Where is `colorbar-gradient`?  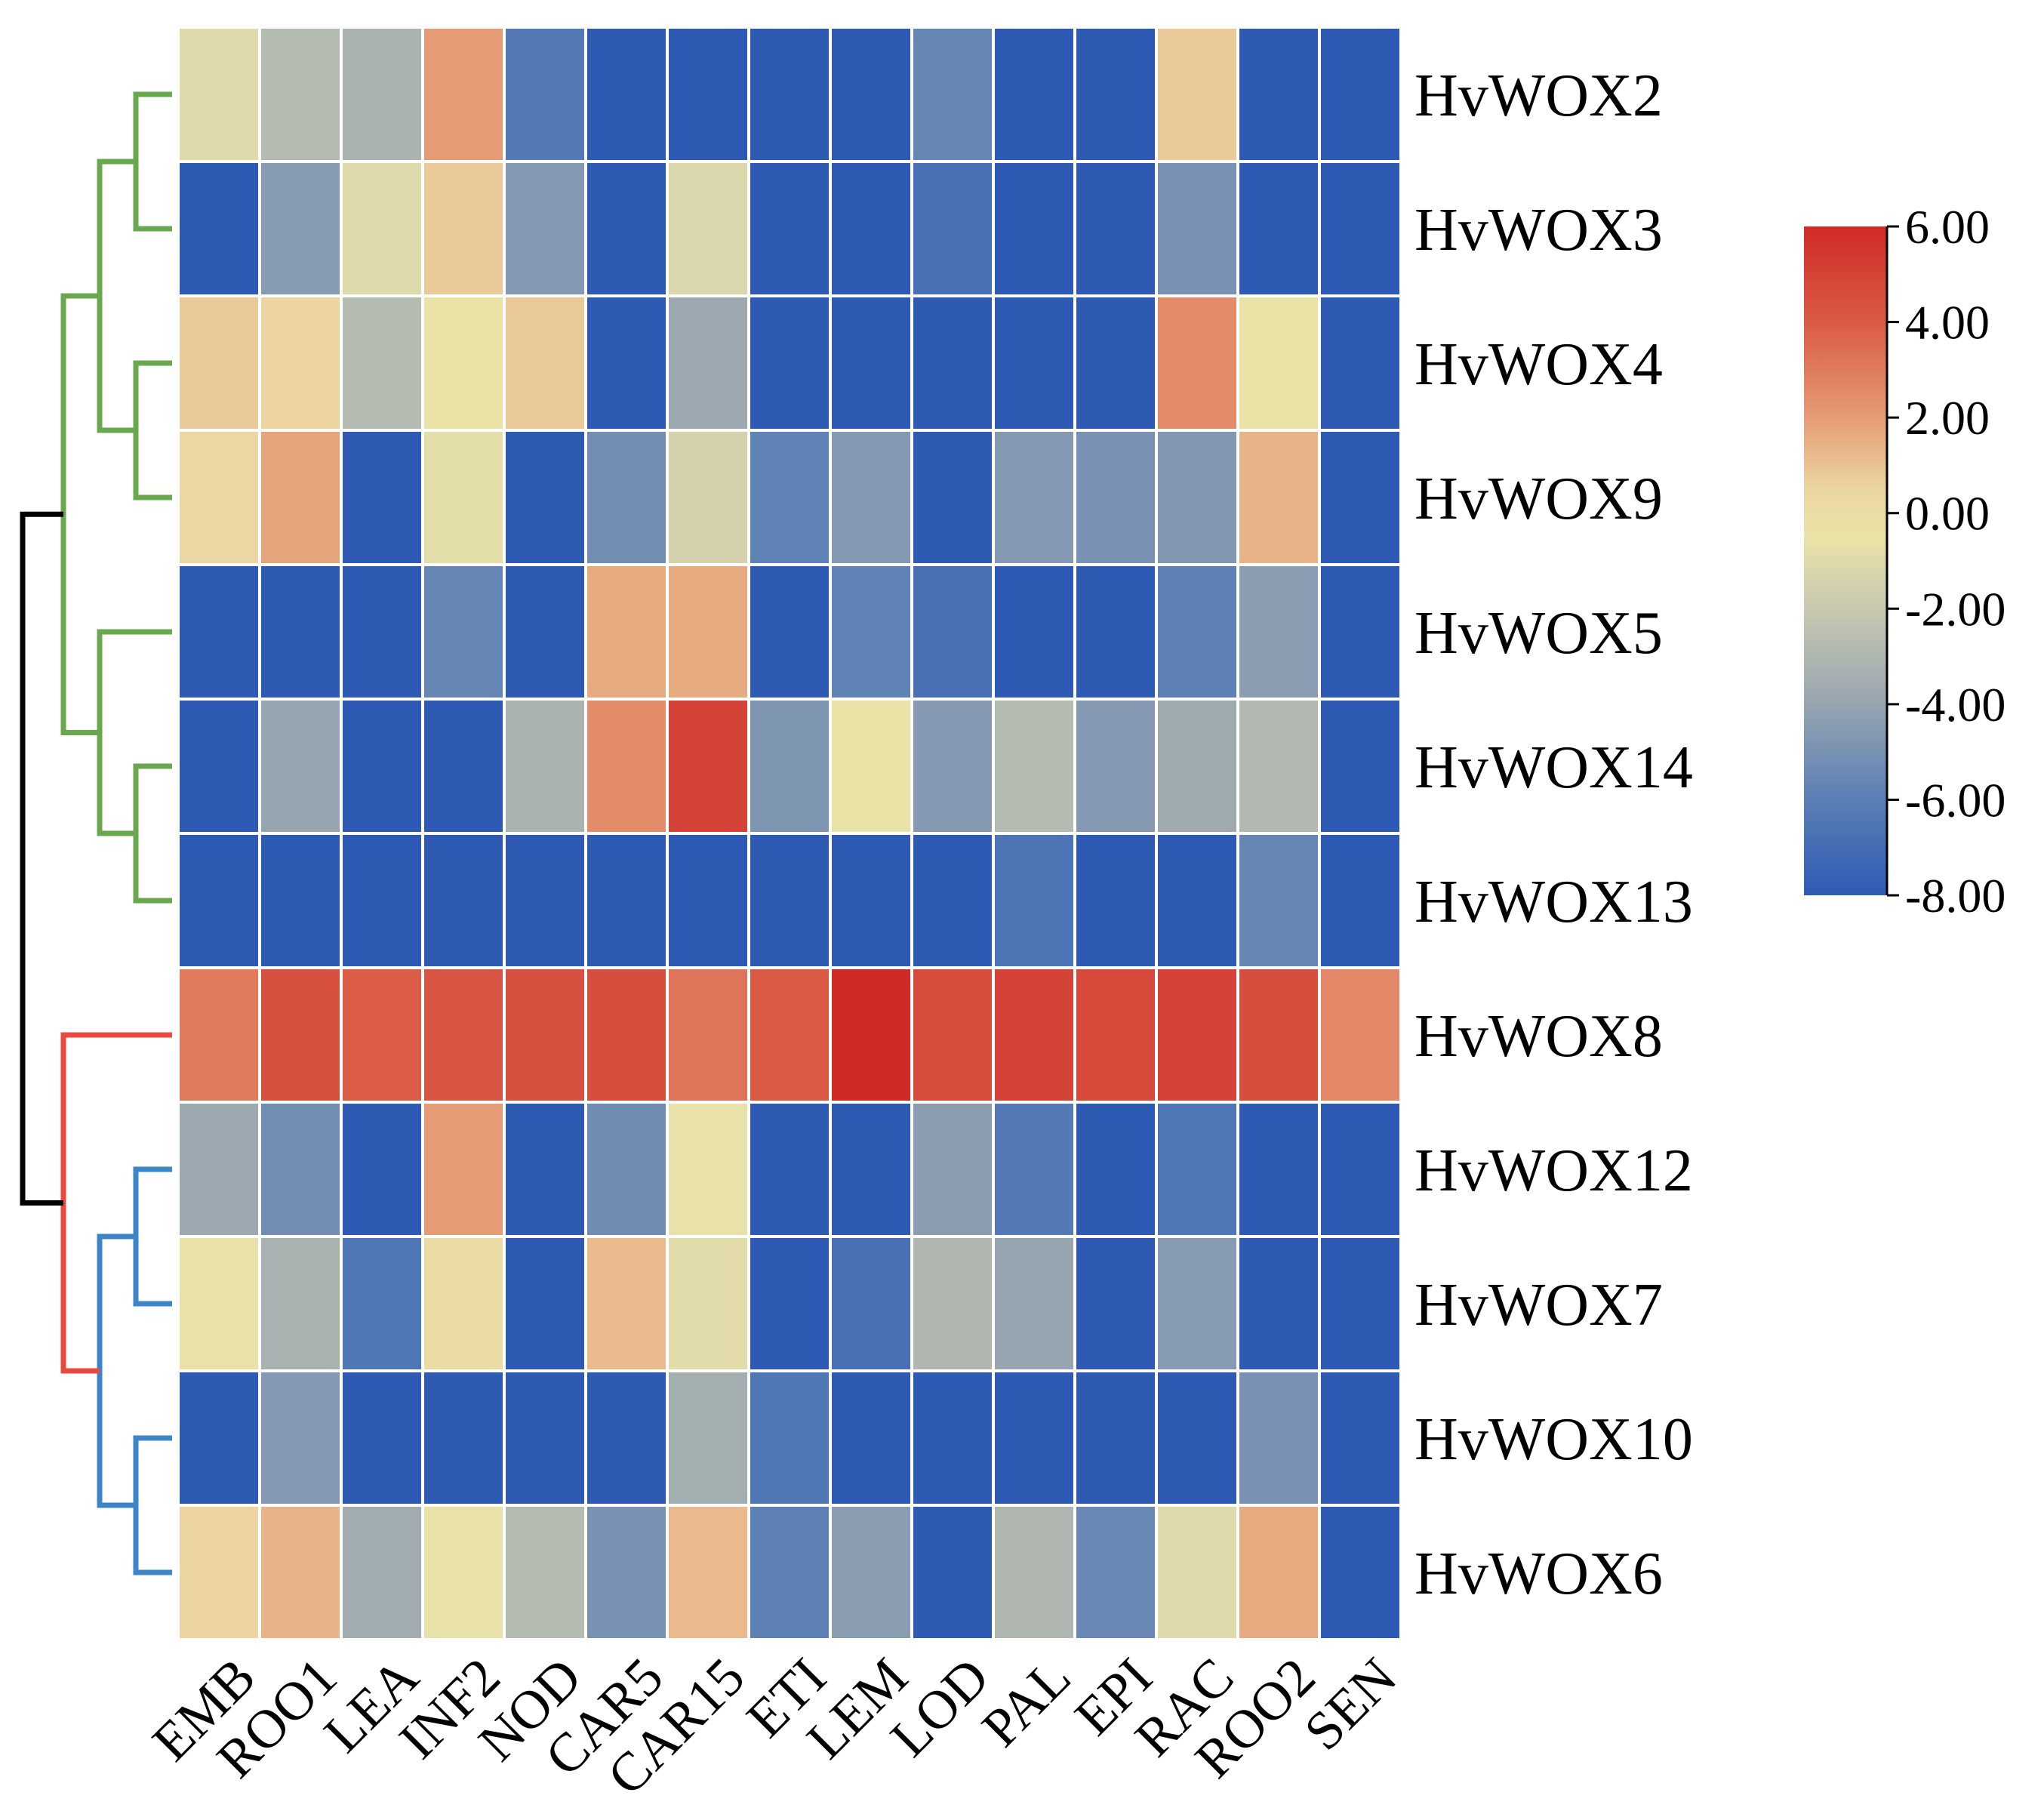
colorbar-gradient is located at coordinates (1845, 560).